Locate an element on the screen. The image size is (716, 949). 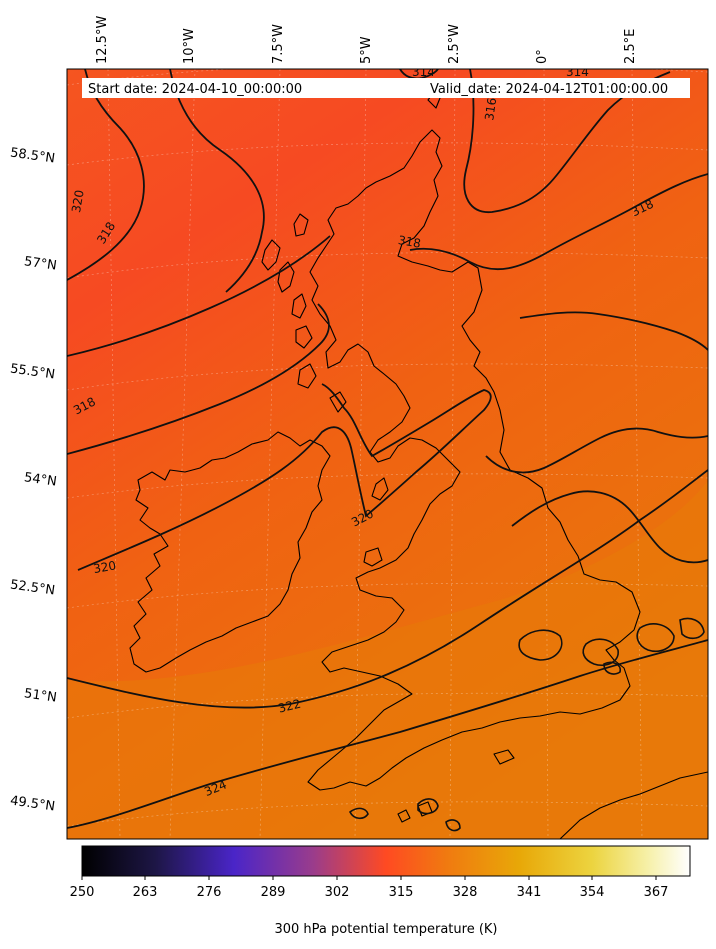
contour-east-loop is located at coordinates (613, 331).